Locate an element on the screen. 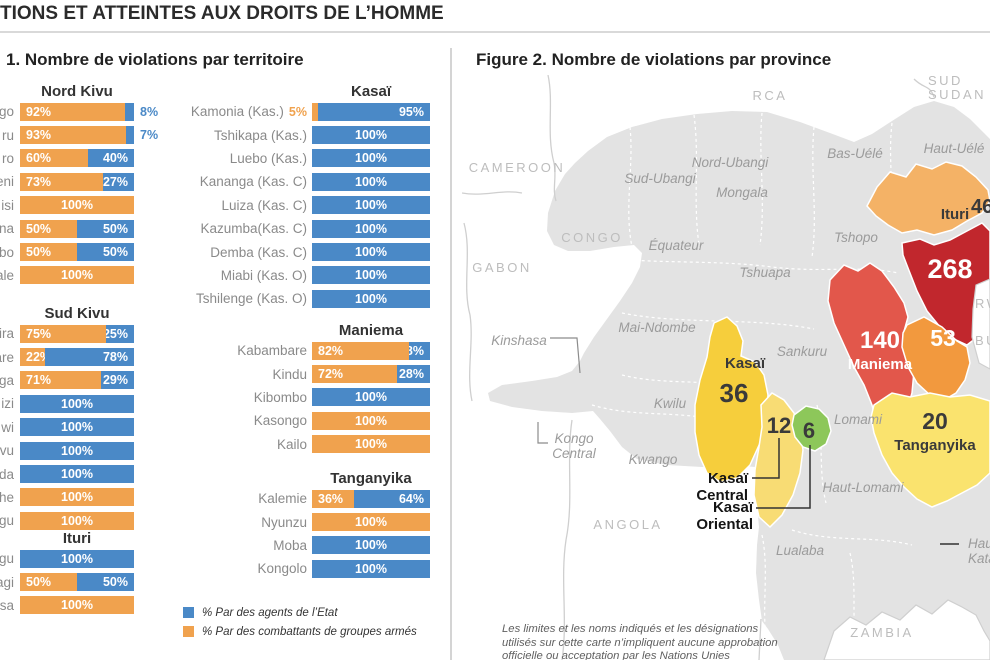  territory-label: Luiza (Kas. C) is located at coordinates (244, 205).